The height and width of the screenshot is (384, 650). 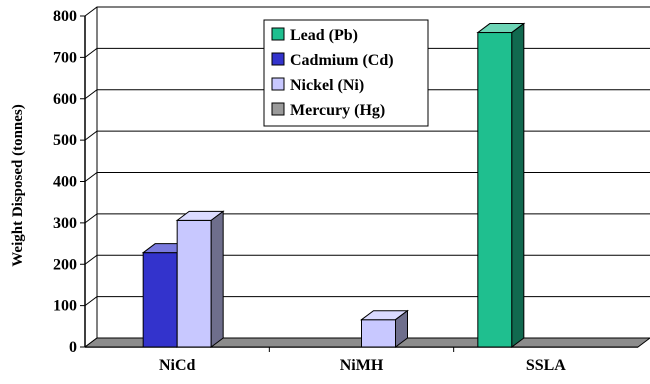 I want to click on legend-label: Mercury (Hg), so click(x=337, y=110).